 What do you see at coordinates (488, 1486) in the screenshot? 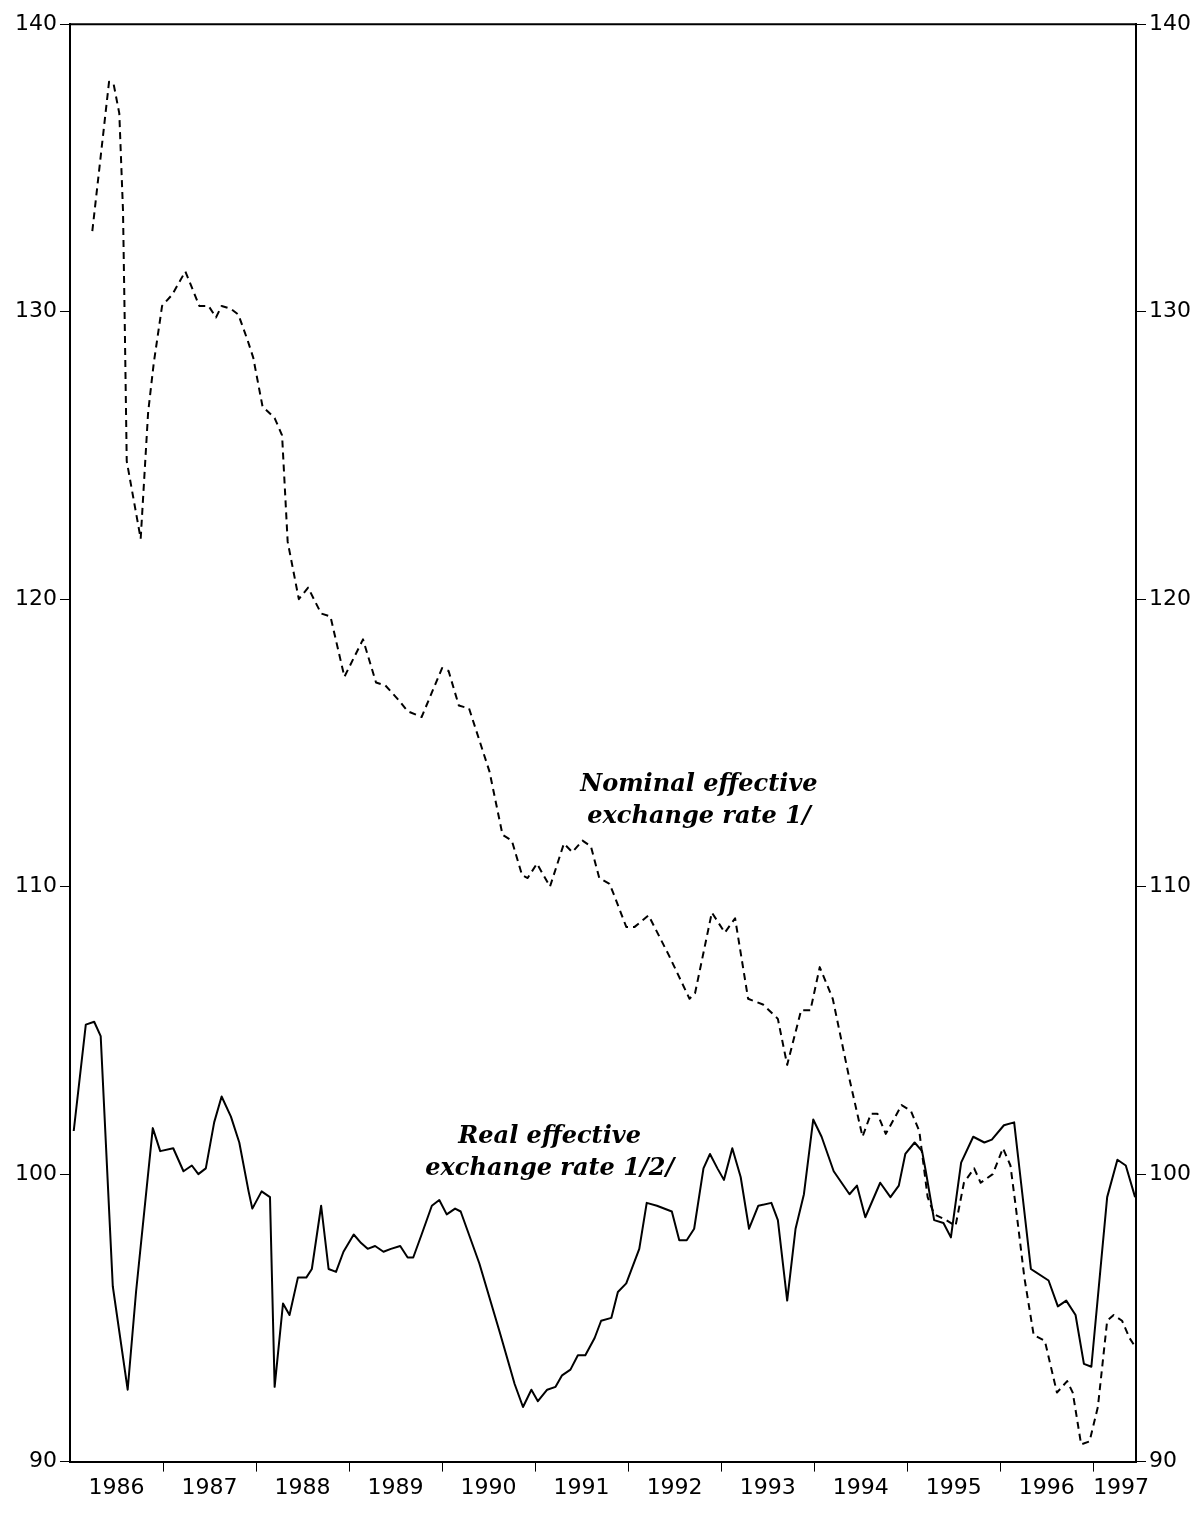
I see `x-tick-label: 1990` at bounding box center [488, 1486].